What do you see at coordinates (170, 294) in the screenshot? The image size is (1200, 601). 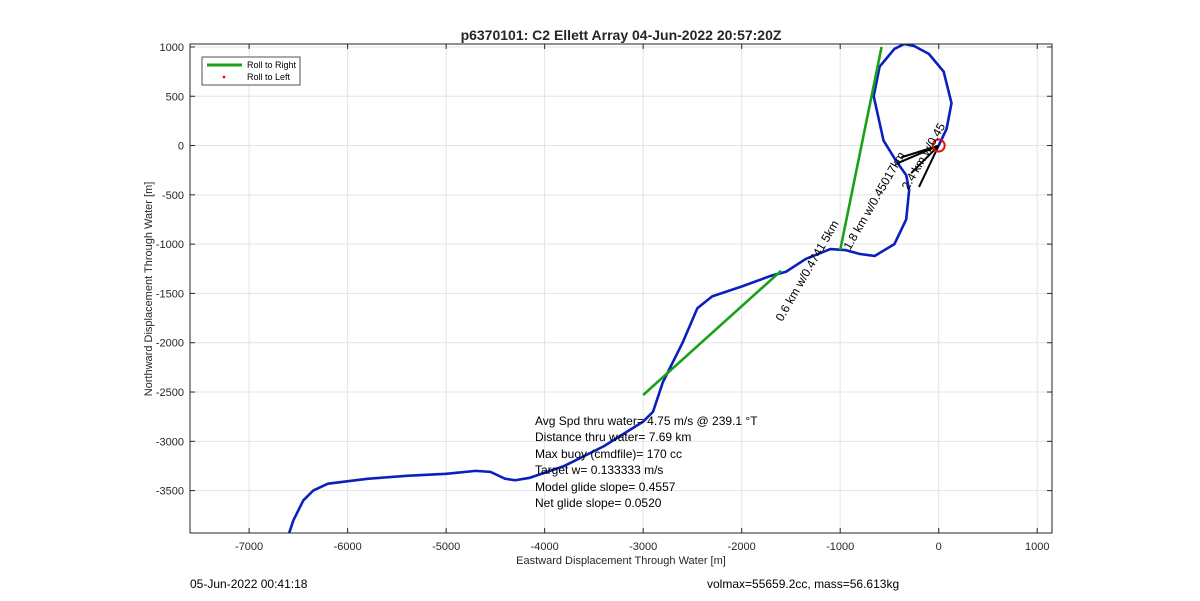 I see `y-tick-label: -1500` at bounding box center [170, 294].